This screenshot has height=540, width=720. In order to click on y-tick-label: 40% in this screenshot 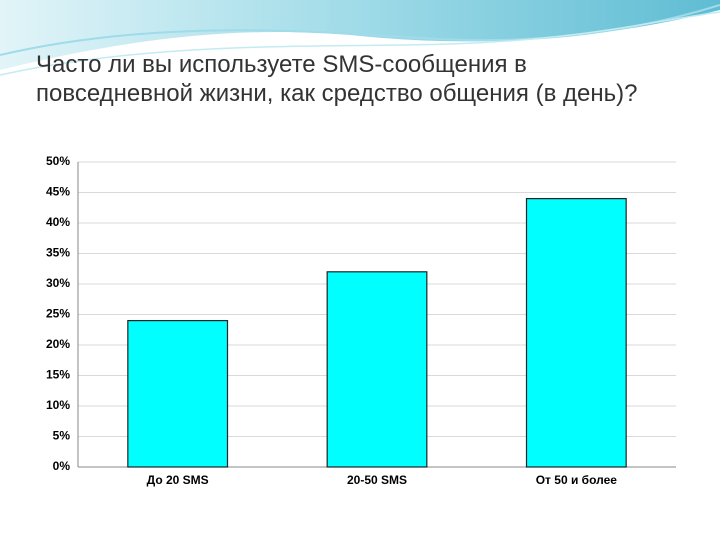, I will do `click(58, 222)`.